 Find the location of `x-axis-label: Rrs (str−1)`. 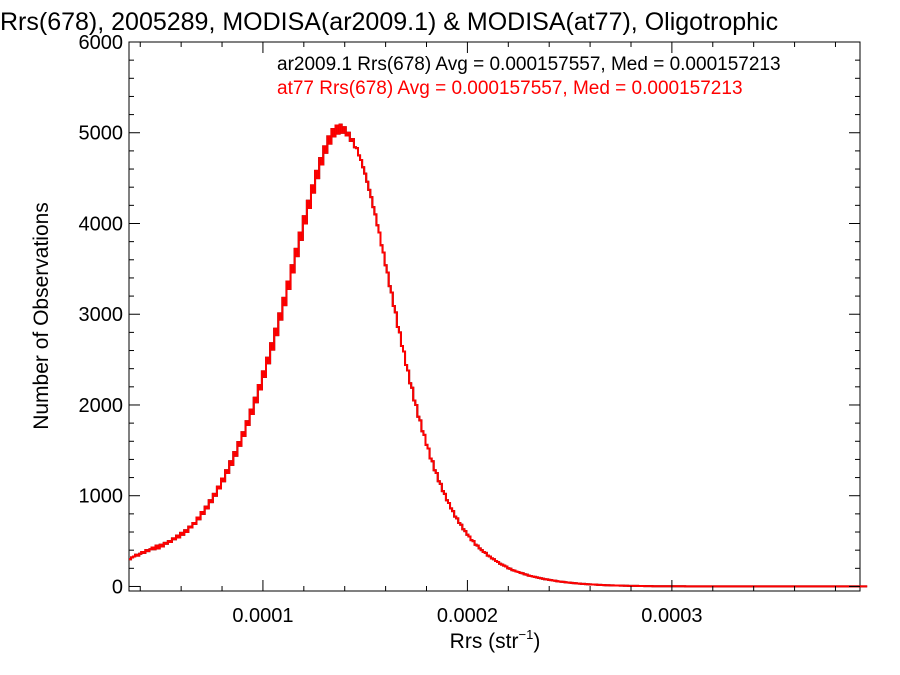

x-axis-label: Rrs (str−1) is located at coordinates (495, 640).